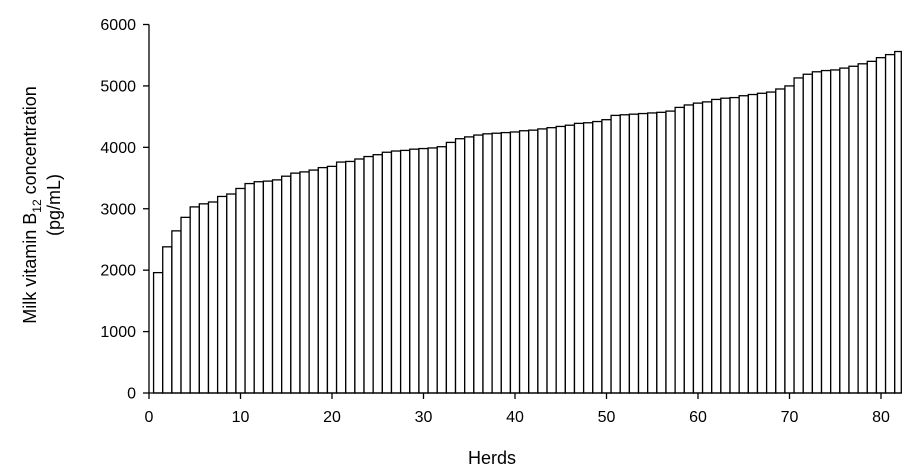  Describe the element at coordinates (424, 417) in the screenshot. I see `x-tick-label: 30` at that location.